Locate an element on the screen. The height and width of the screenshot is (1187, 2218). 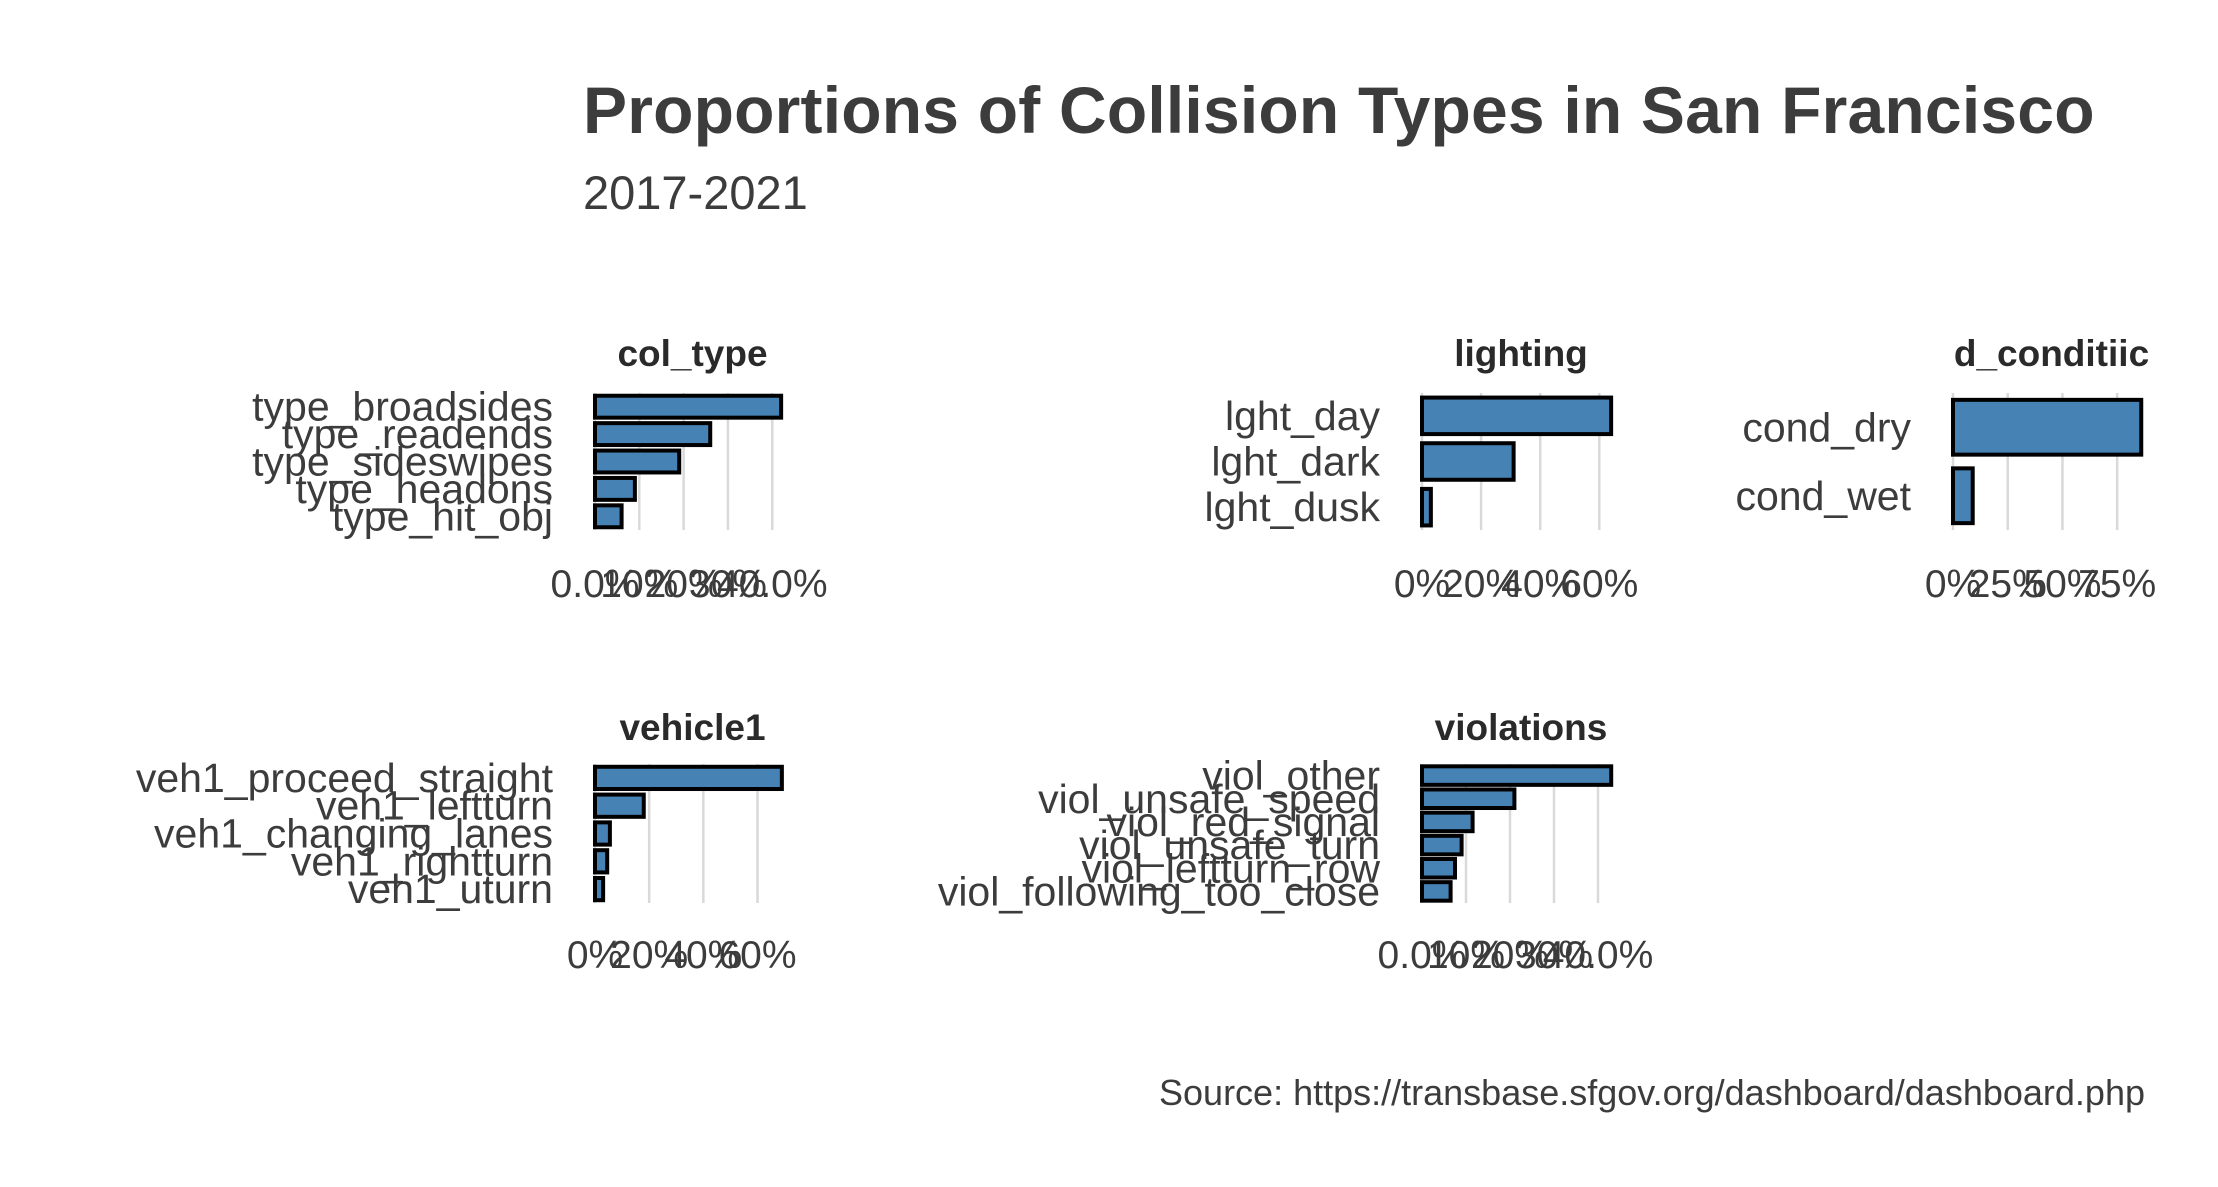
lighting-category-label: lght_dark is located at coordinates (1295, 462).